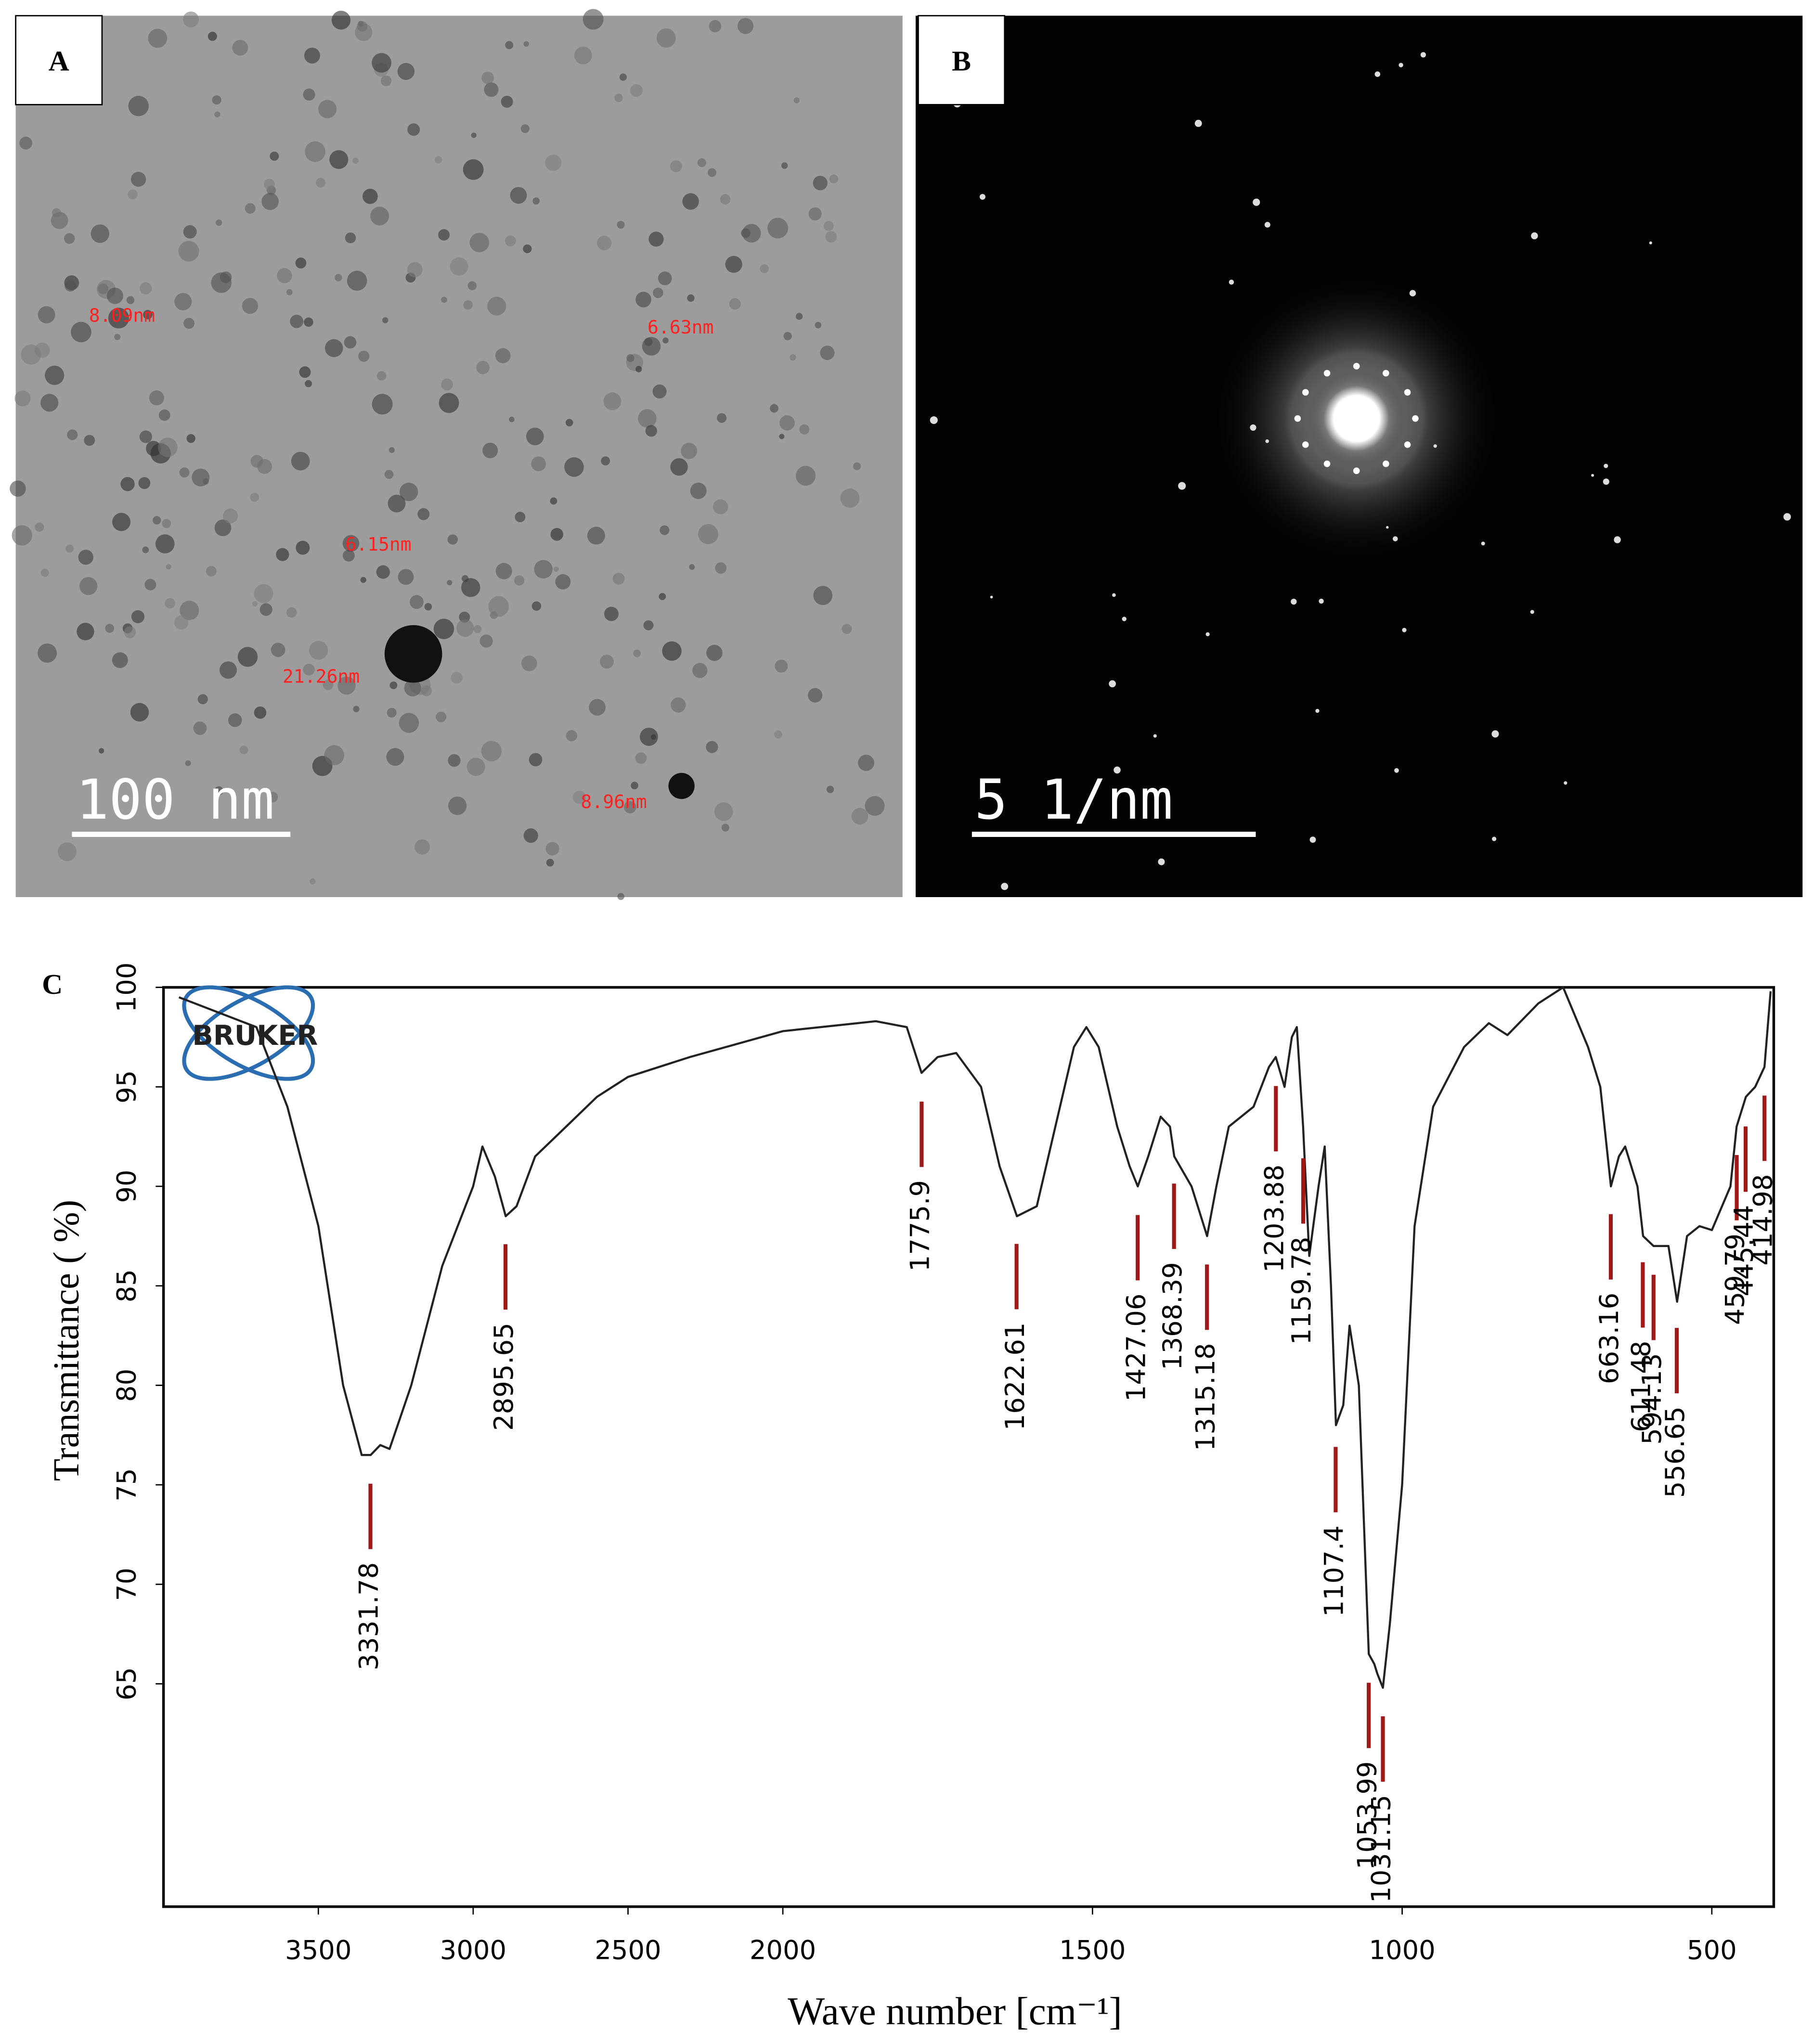 This screenshot has width=1813, height=2044. I want to click on y-tick-label: 70, so click(126, 1584).